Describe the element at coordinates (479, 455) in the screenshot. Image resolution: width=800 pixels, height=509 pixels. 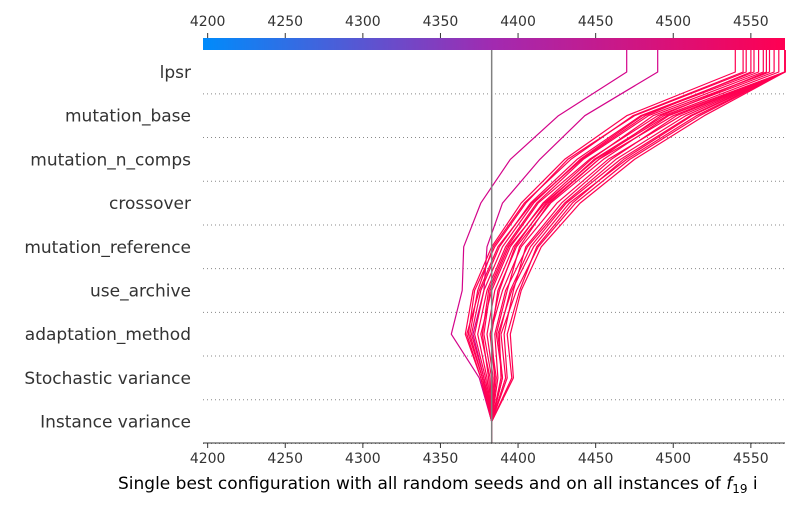
I see `bottom-axis: 4200 4250 4300 4350 4400 4450 4500 4550` at that location.